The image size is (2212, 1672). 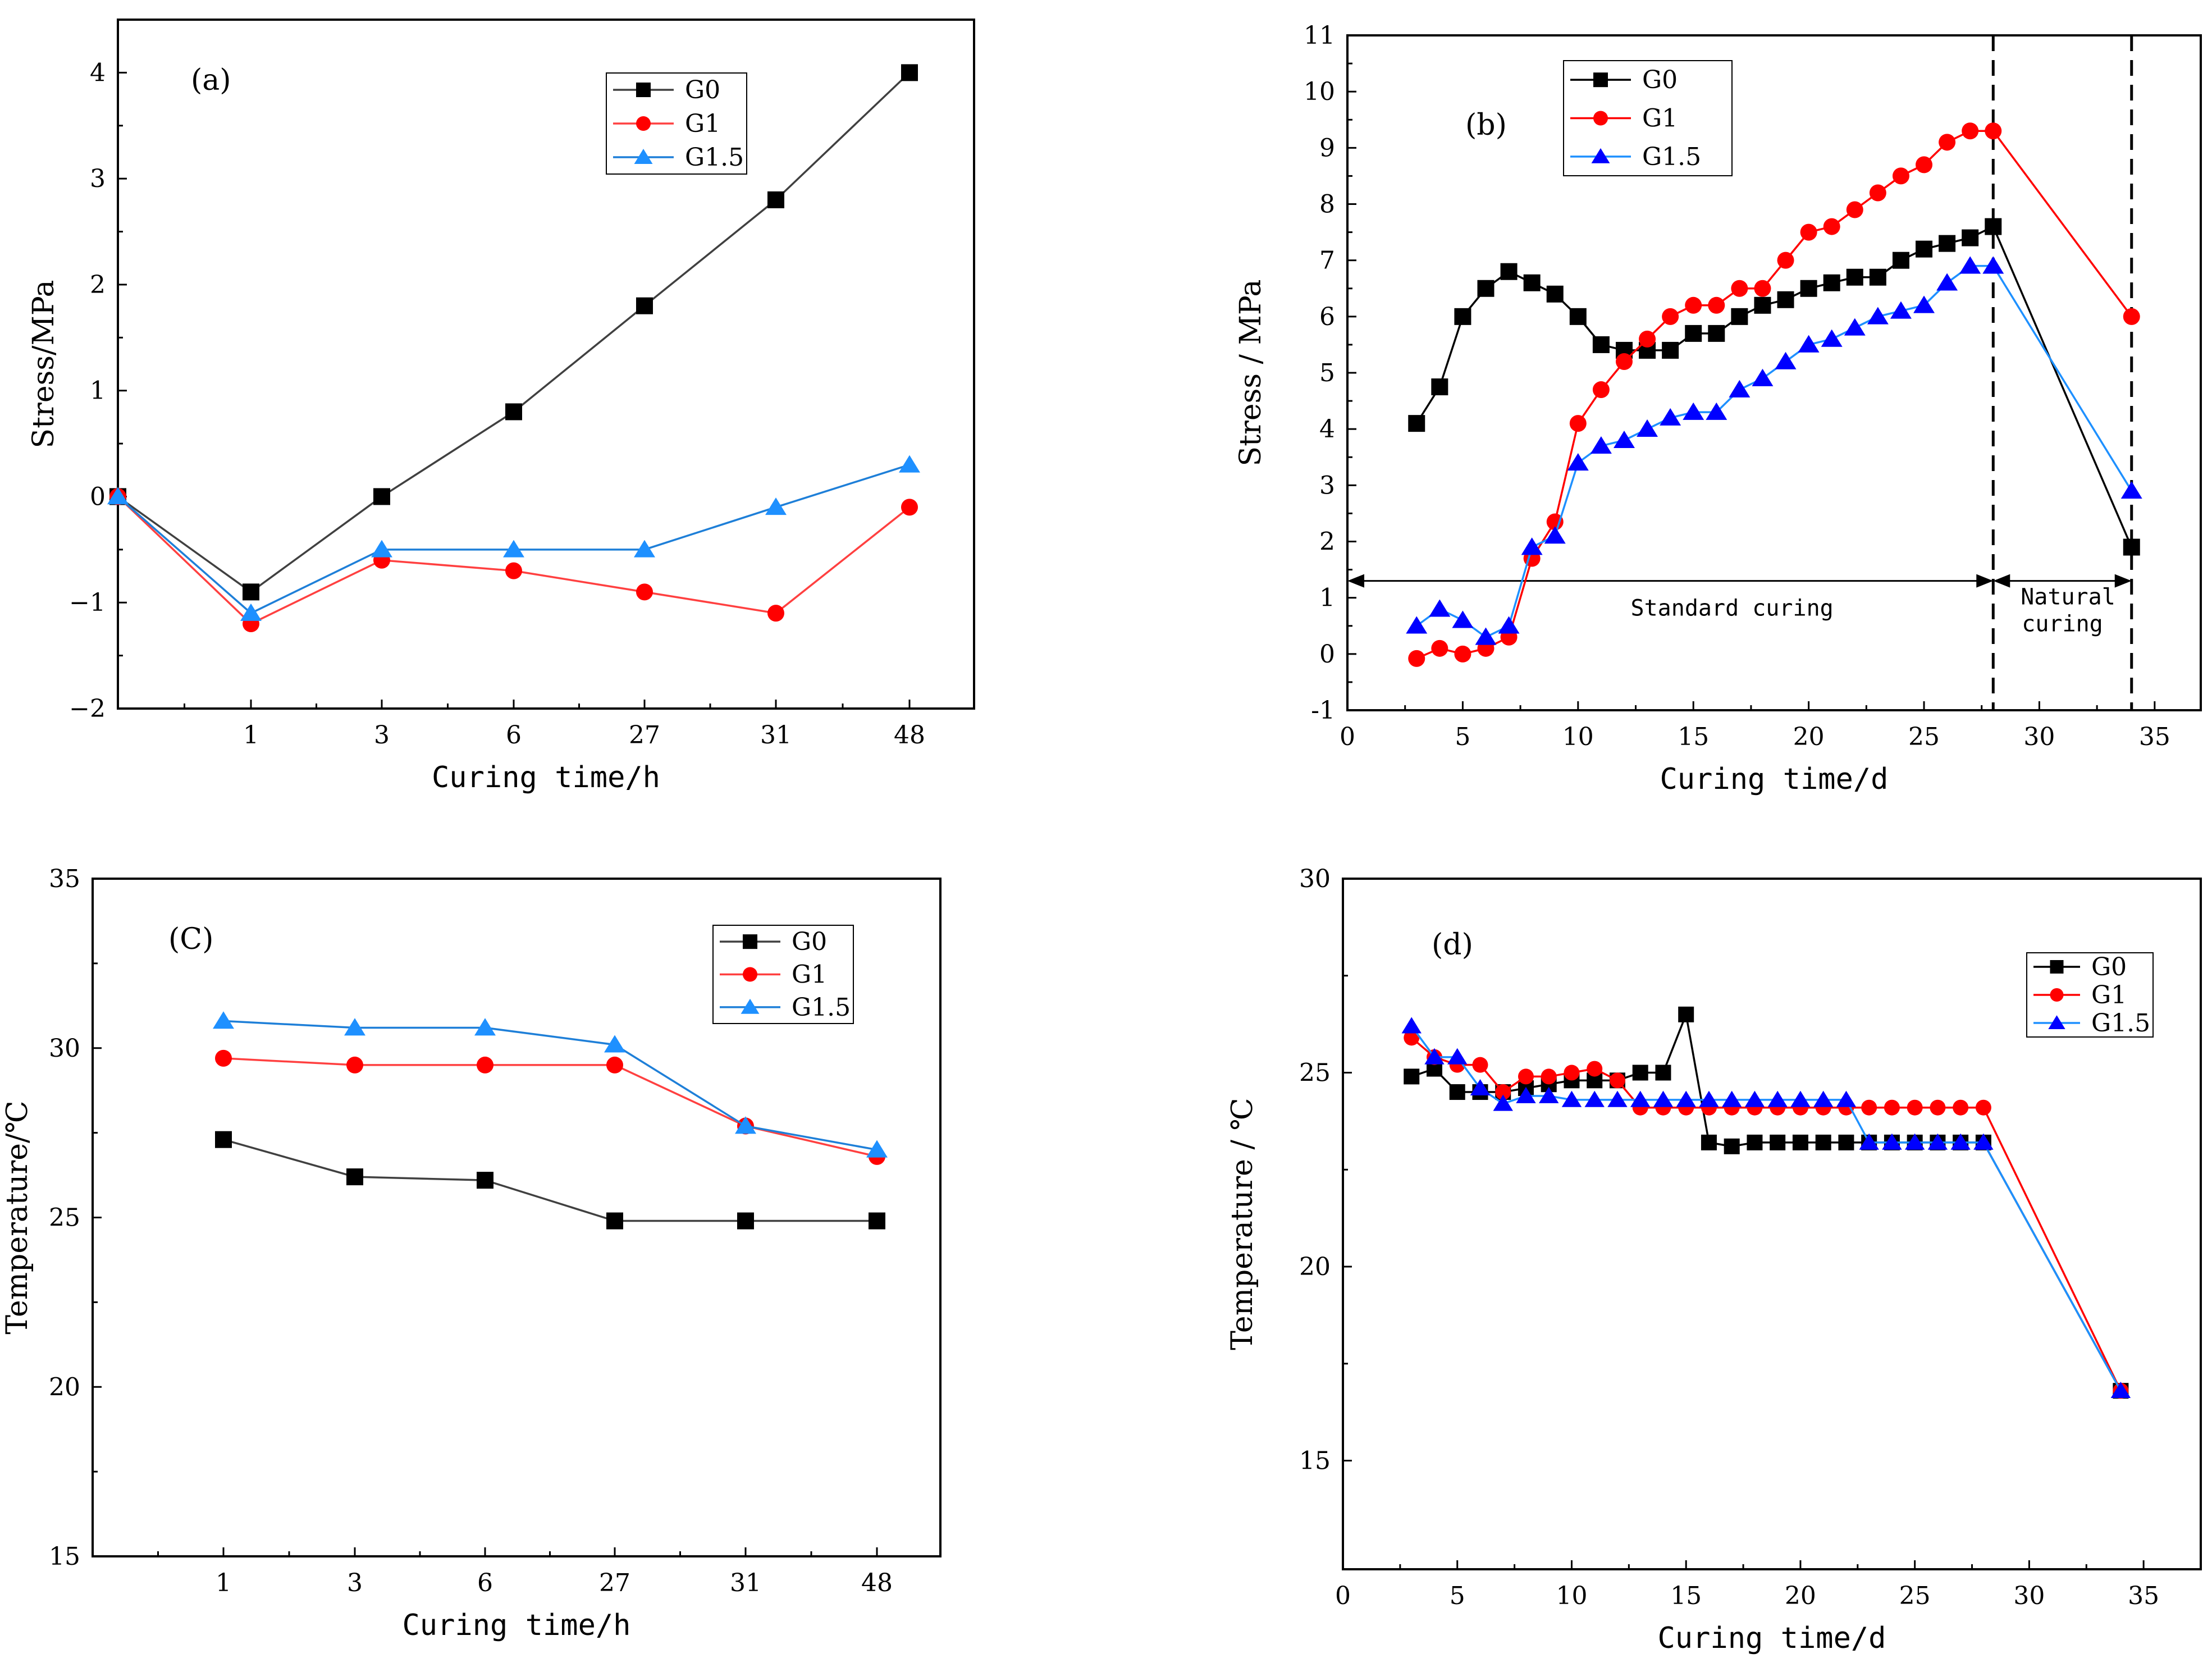 What do you see at coordinates (2143, 1596) in the screenshot?
I see `x-tick-label: 35` at bounding box center [2143, 1596].